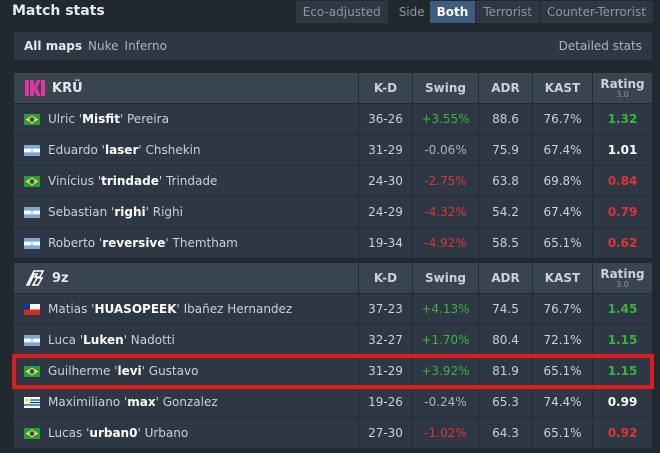  What do you see at coordinates (67, 88) in the screenshot?
I see `team-name: KRÜ` at bounding box center [67, 88].